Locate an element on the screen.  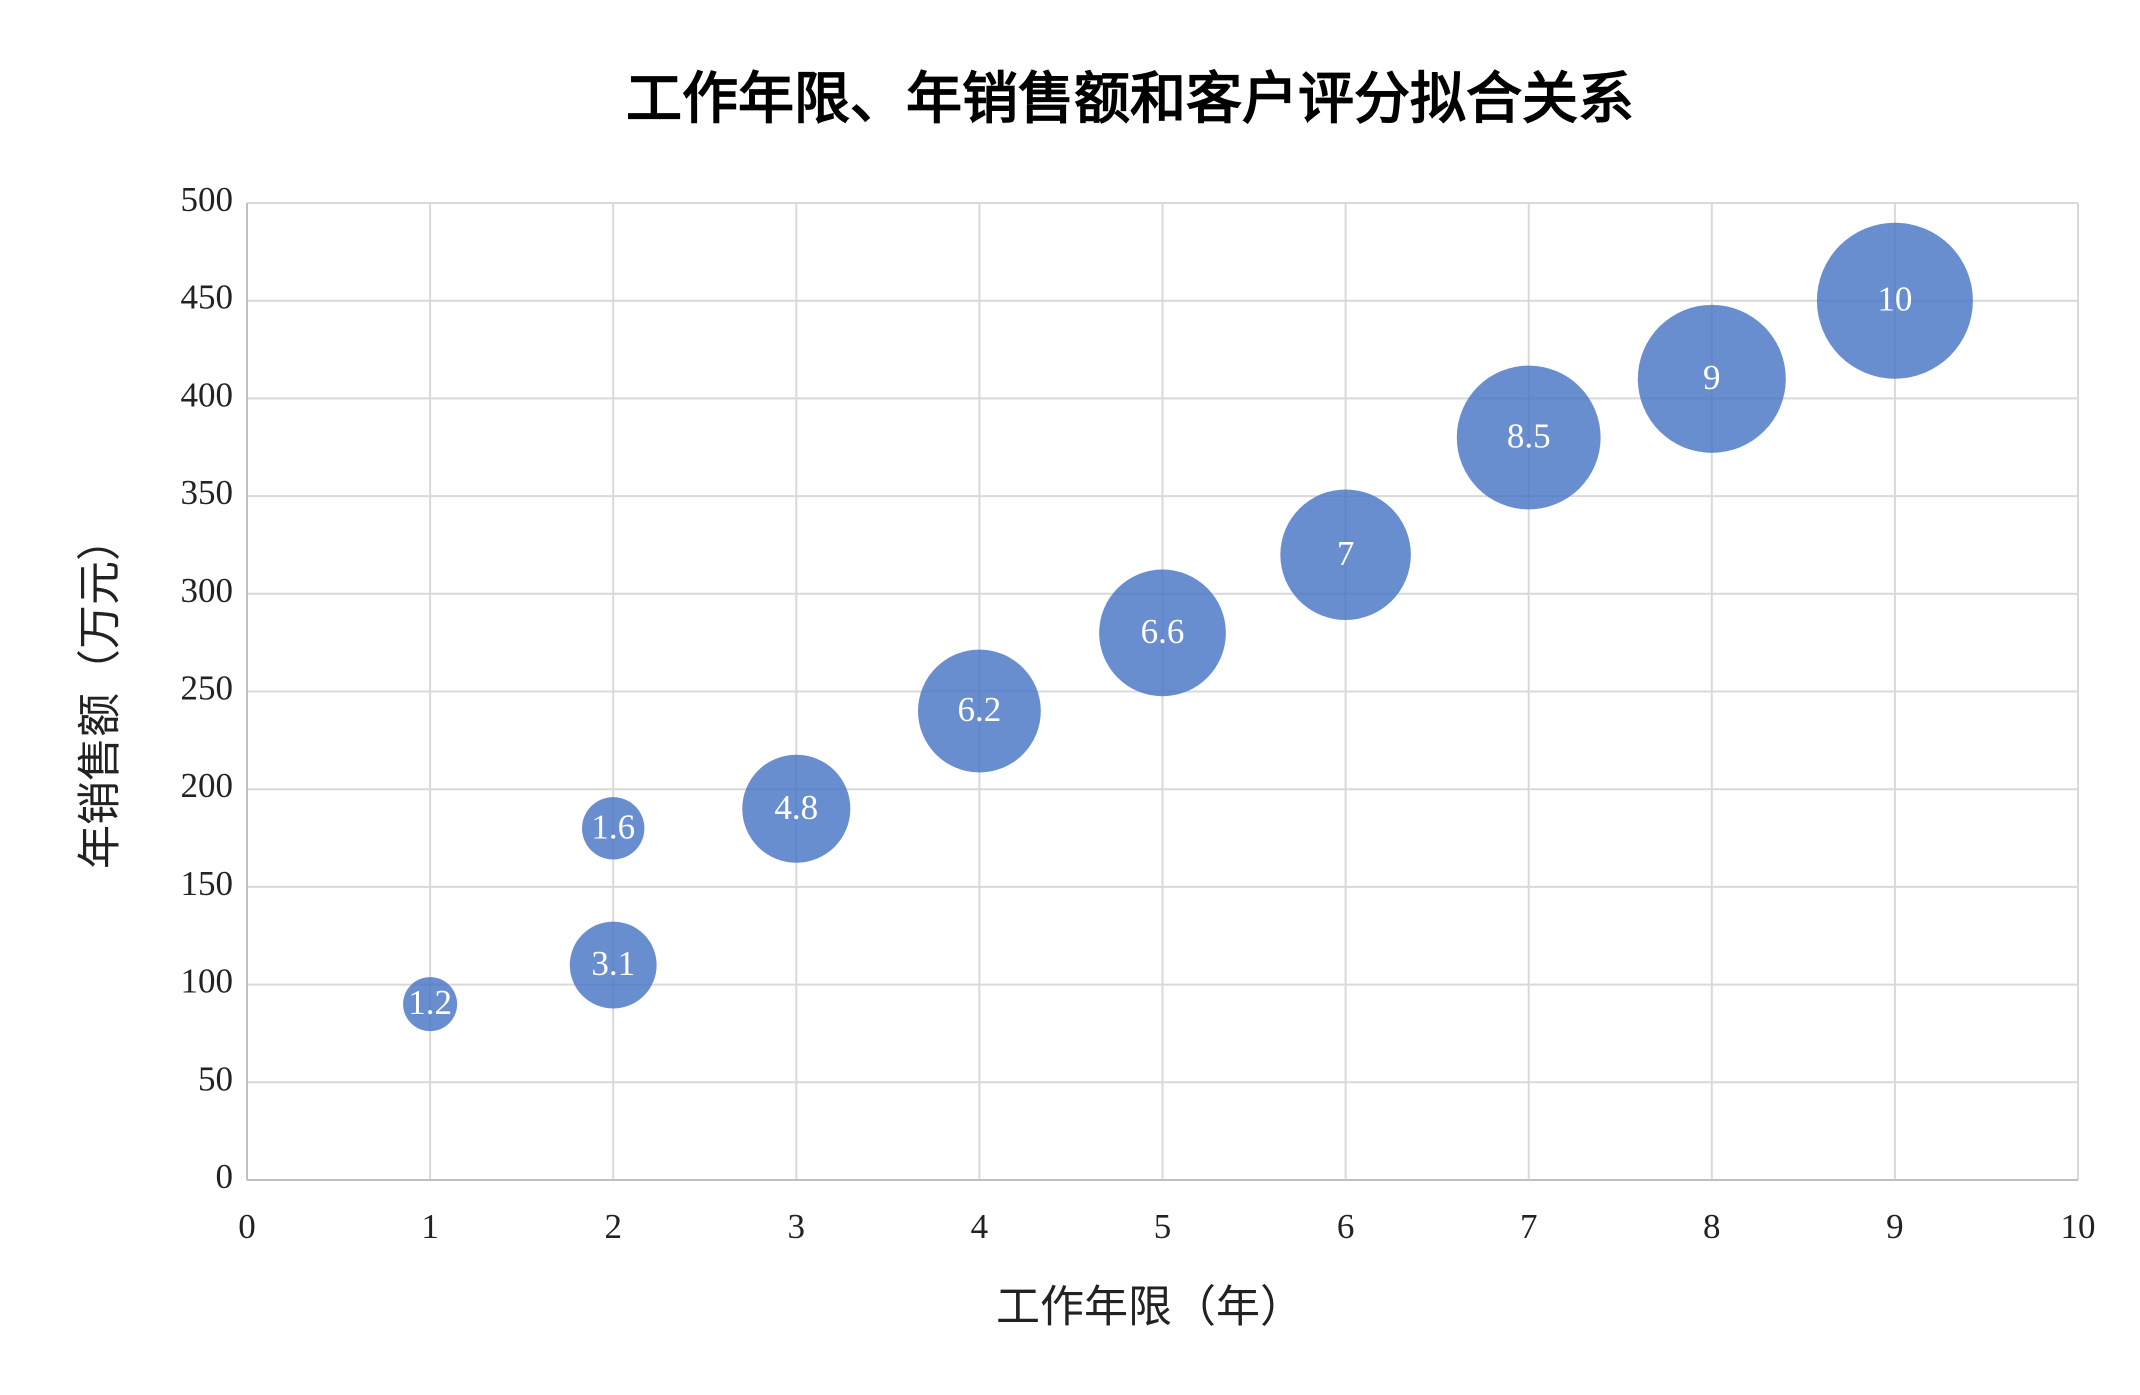
x-tick-label: 4 is located at coordinates (980, 1226).